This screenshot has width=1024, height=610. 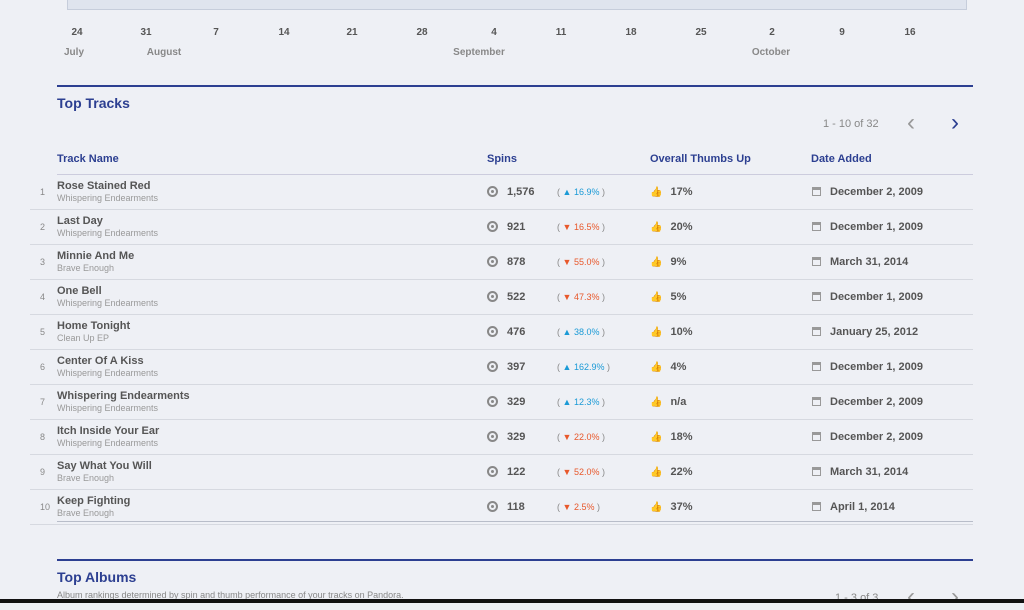 I want to click on track-rank: 9, so click(x=43, y=472).